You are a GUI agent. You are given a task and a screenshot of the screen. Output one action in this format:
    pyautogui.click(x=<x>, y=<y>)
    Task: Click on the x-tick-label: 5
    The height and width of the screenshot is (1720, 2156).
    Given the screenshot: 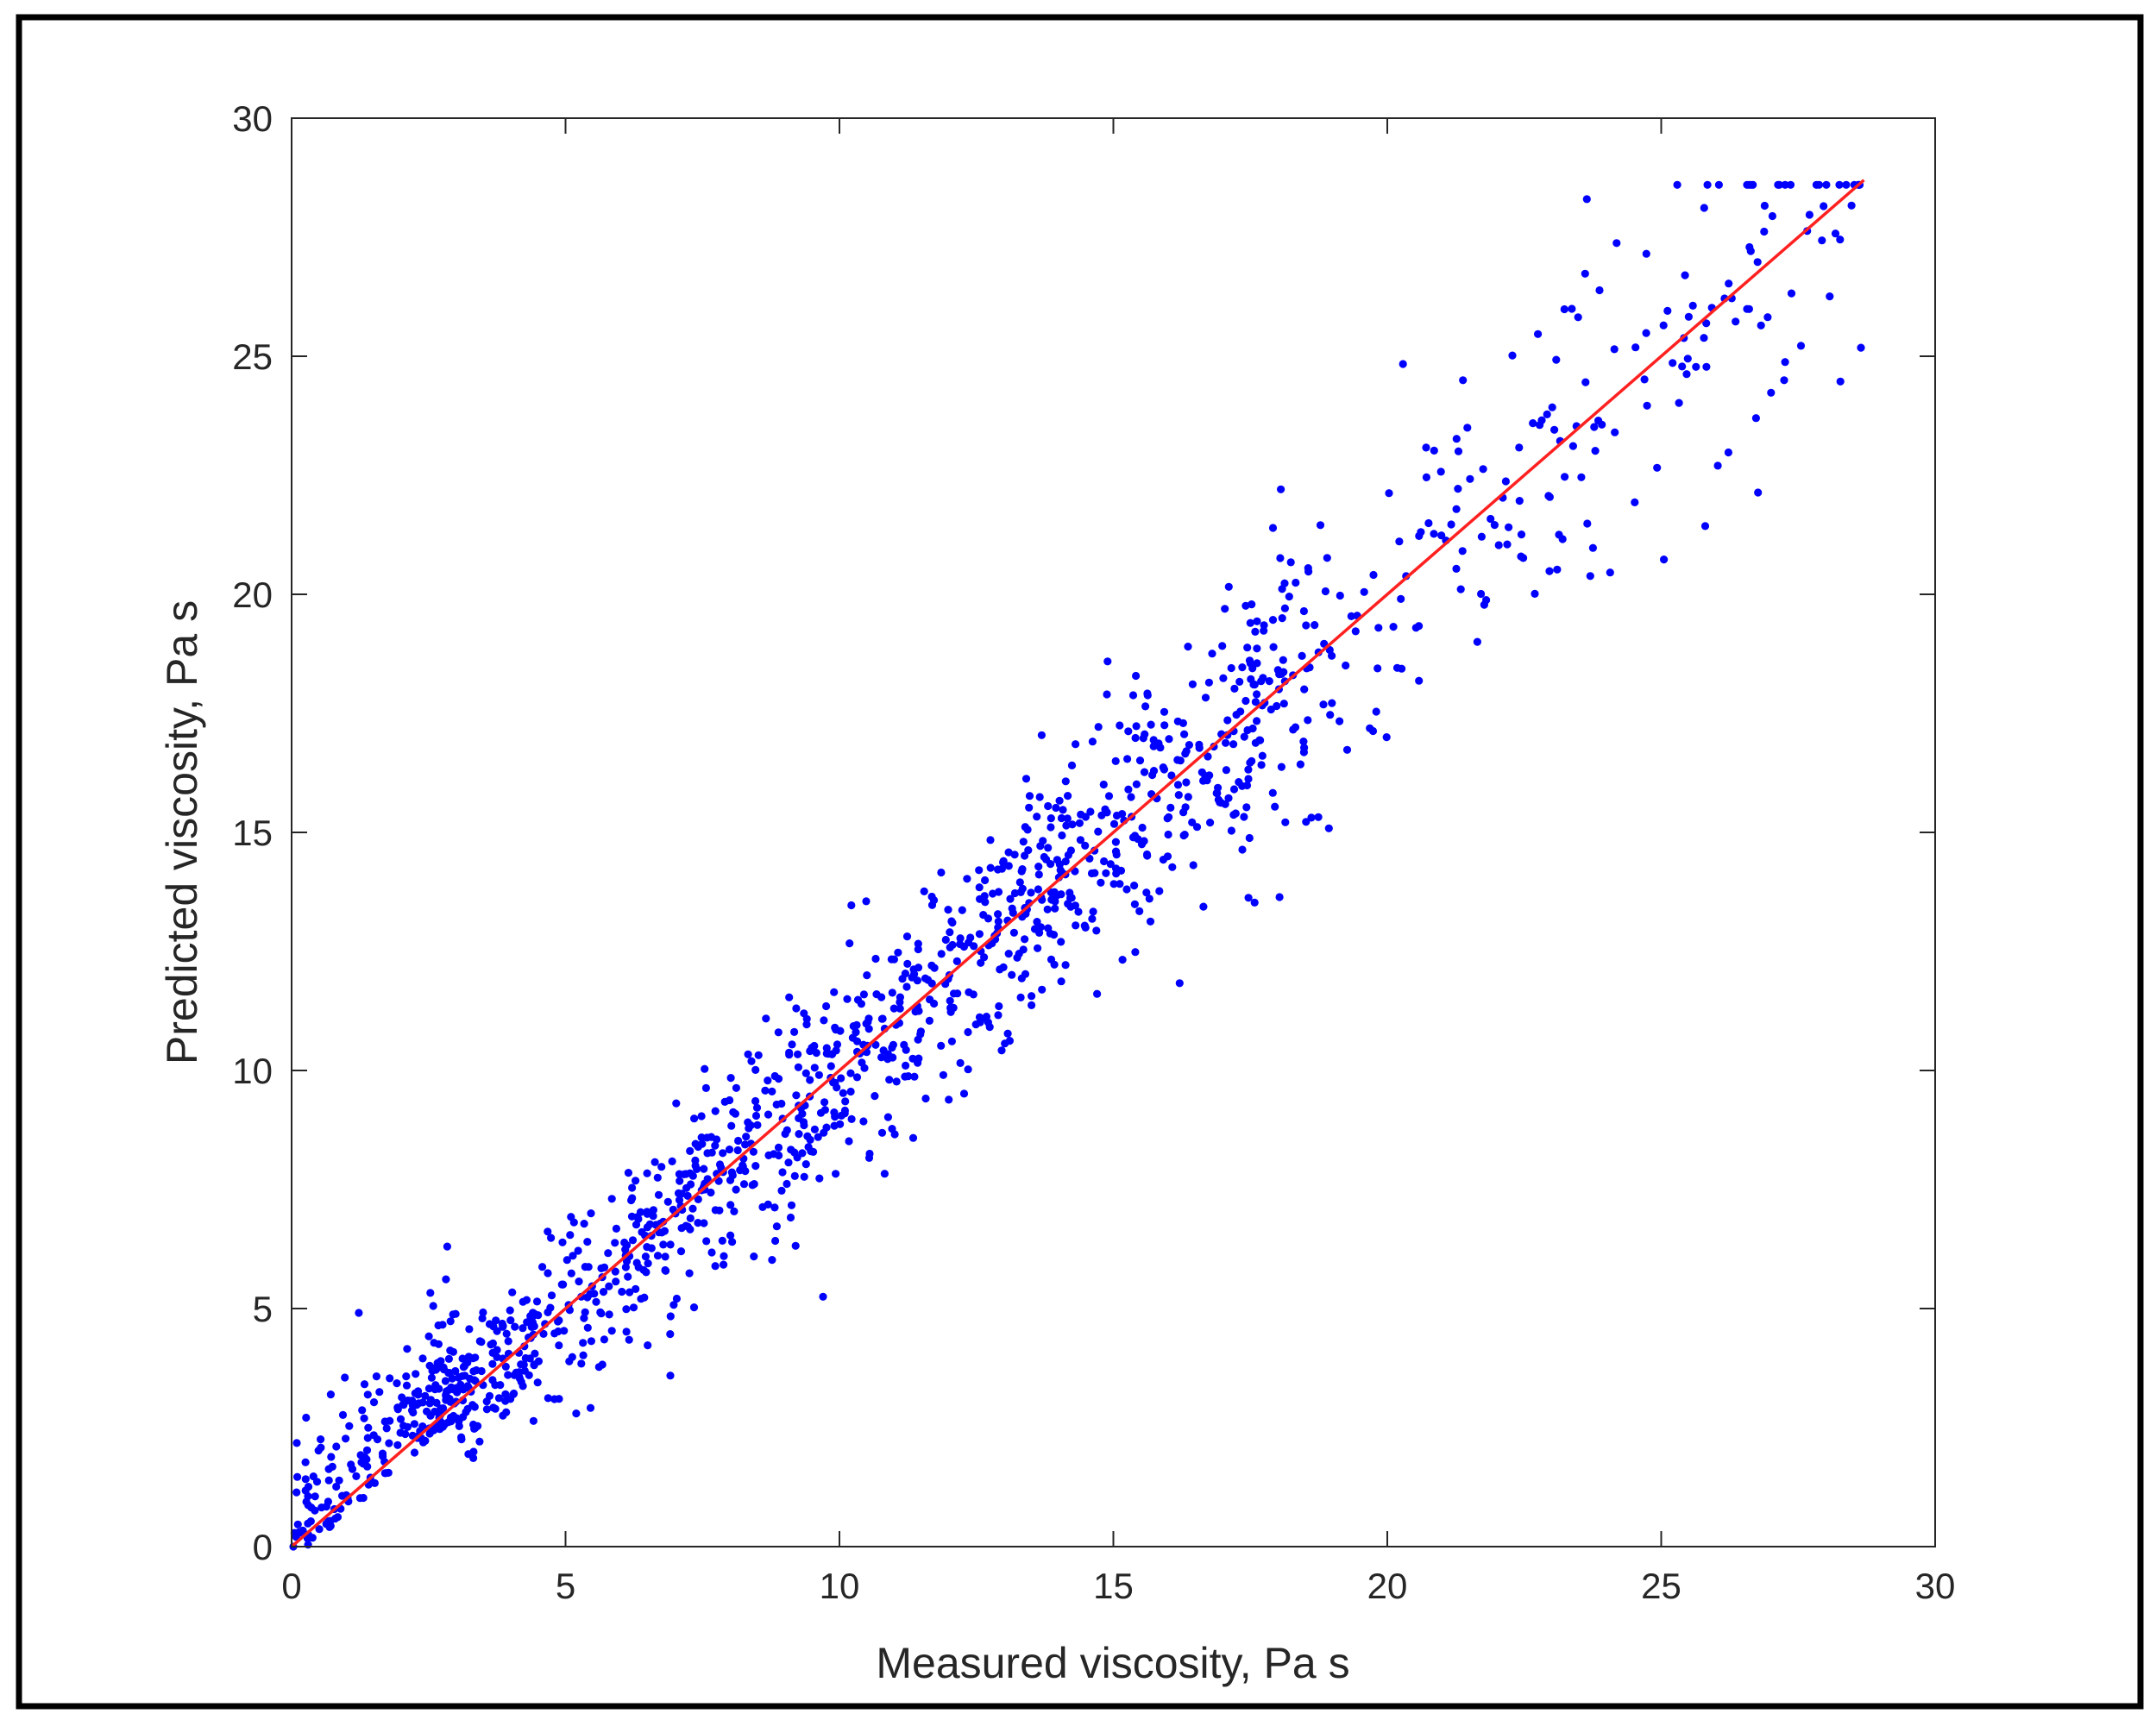 What is the action you would take?
    pyautogui.click(x=565, y=1586)
    